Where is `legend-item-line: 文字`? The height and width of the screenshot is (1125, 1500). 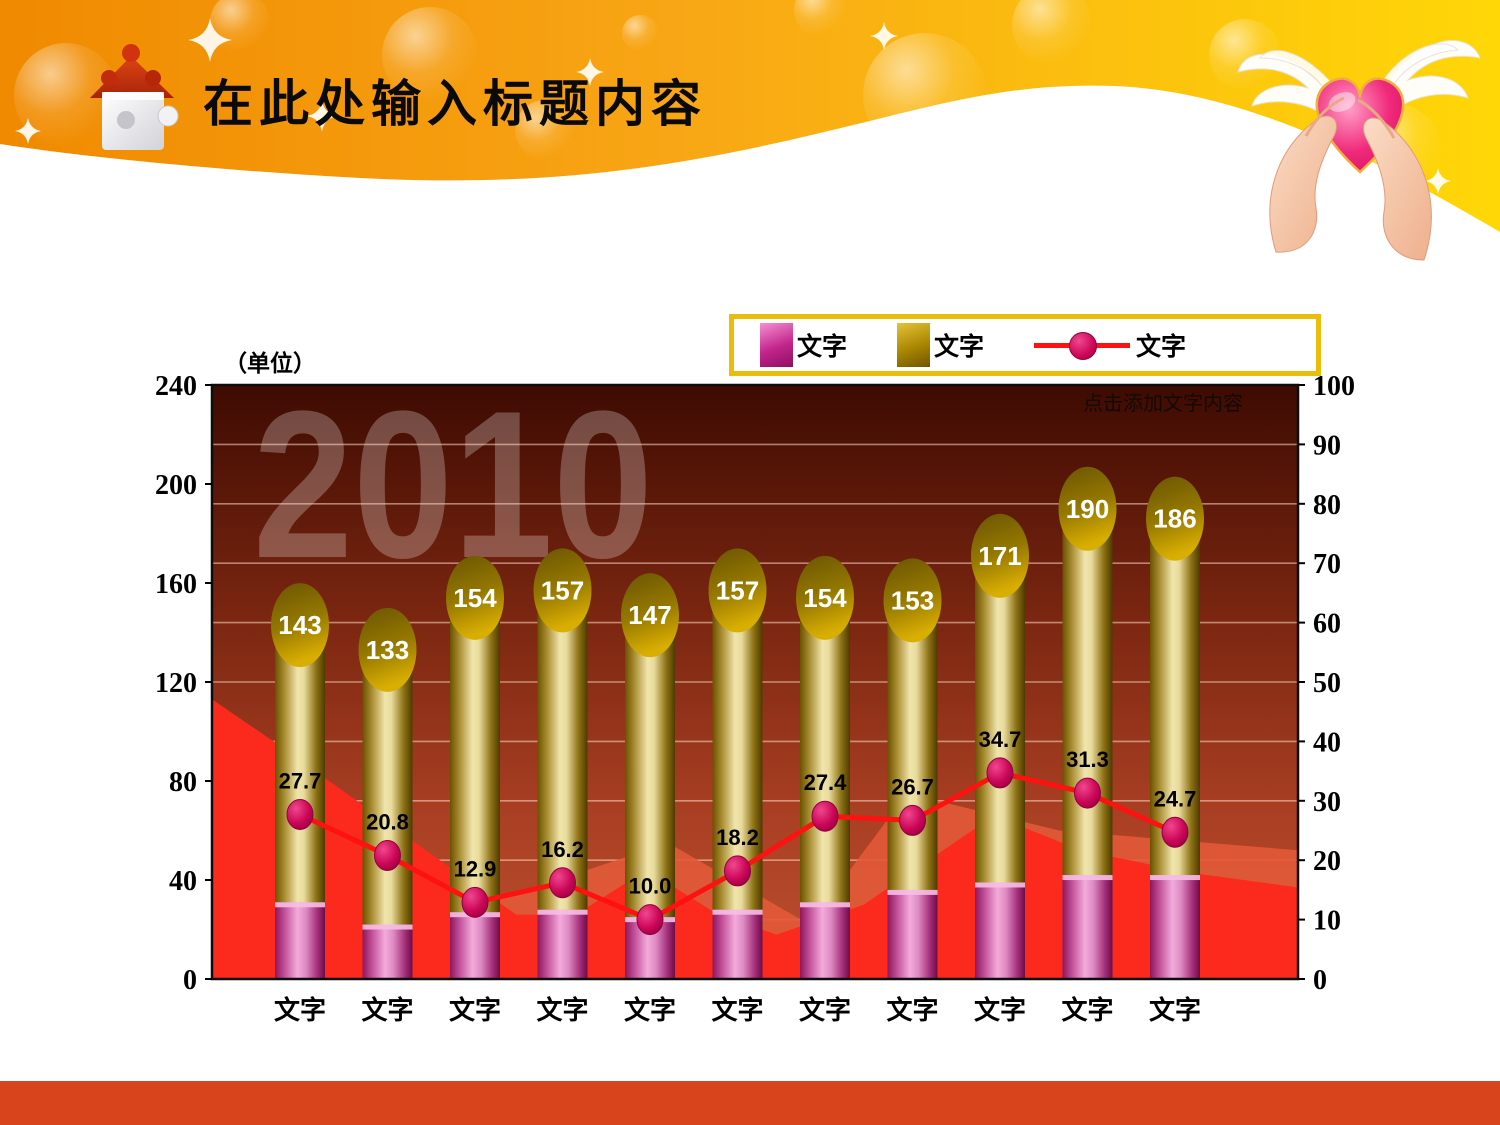
legend-item-line: 文字 is located at coordinates (1110, 345).